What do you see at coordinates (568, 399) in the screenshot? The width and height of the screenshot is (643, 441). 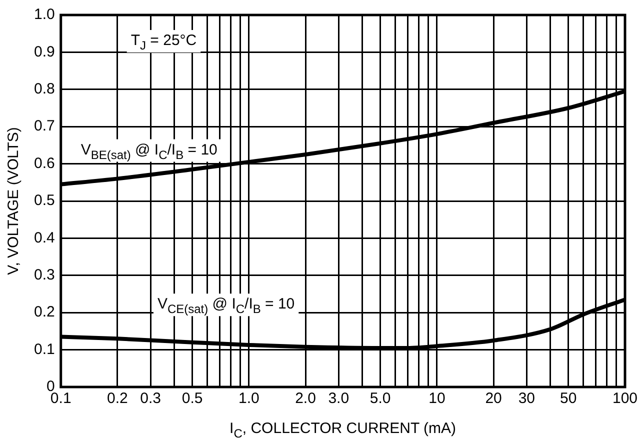 I see `x-tick-label: 50` at bounding box center [568, 399].